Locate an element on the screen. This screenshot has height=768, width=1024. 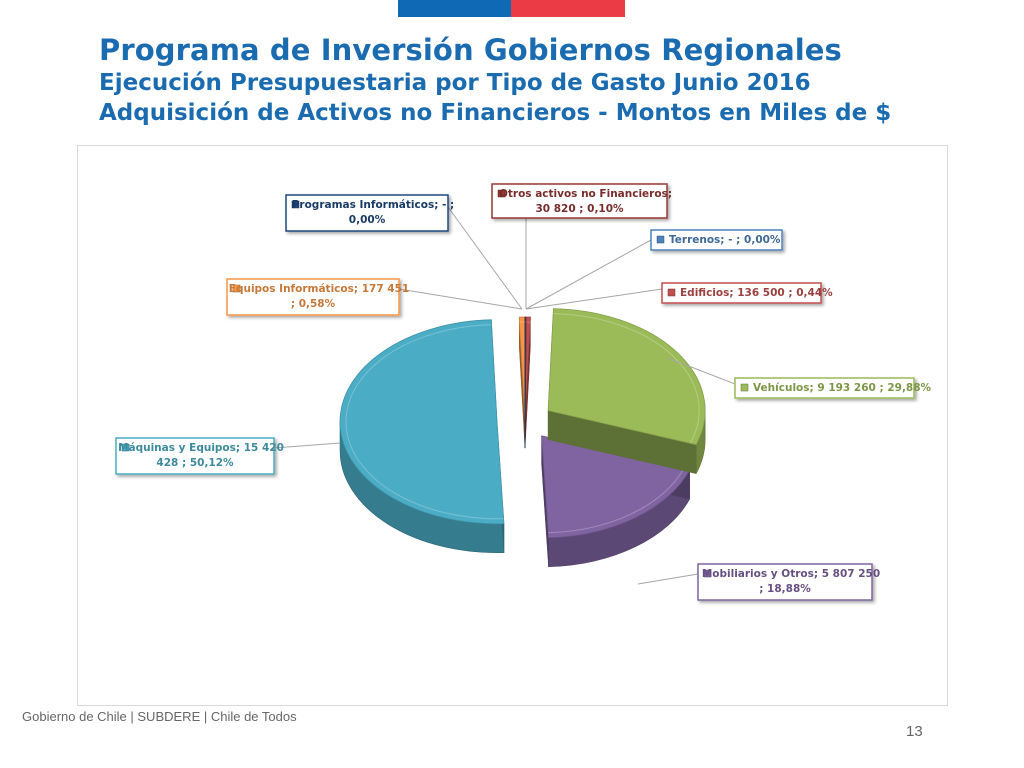
pie-slice-mobiliarios-y-otros is located at coordinates (616, 501).